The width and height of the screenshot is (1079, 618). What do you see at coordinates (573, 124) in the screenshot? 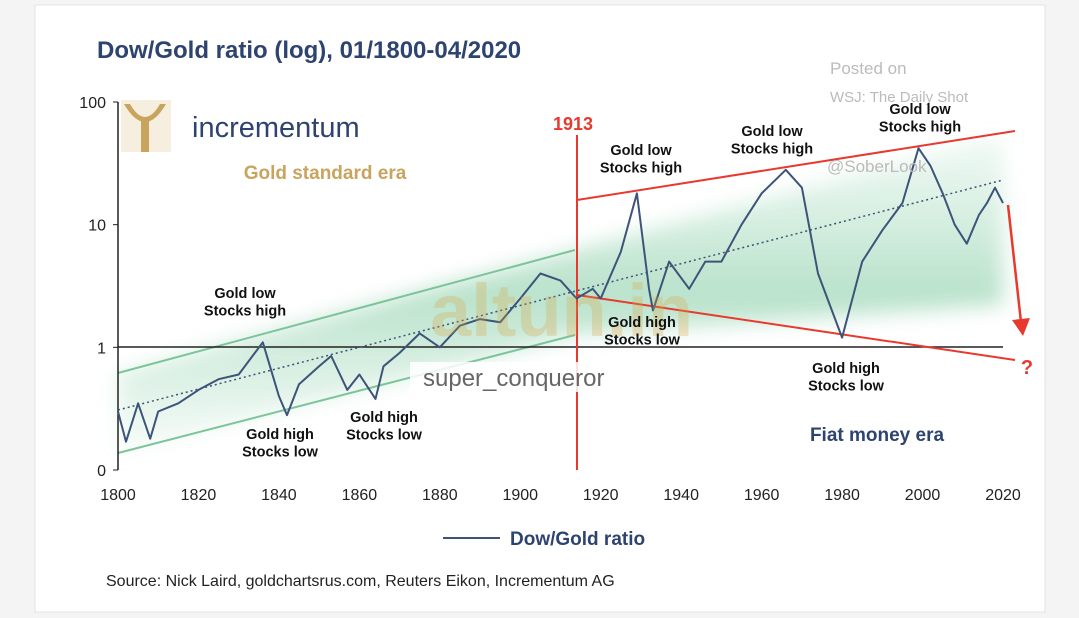
I see `annotation: 1913` at bounding box center [573, 124].